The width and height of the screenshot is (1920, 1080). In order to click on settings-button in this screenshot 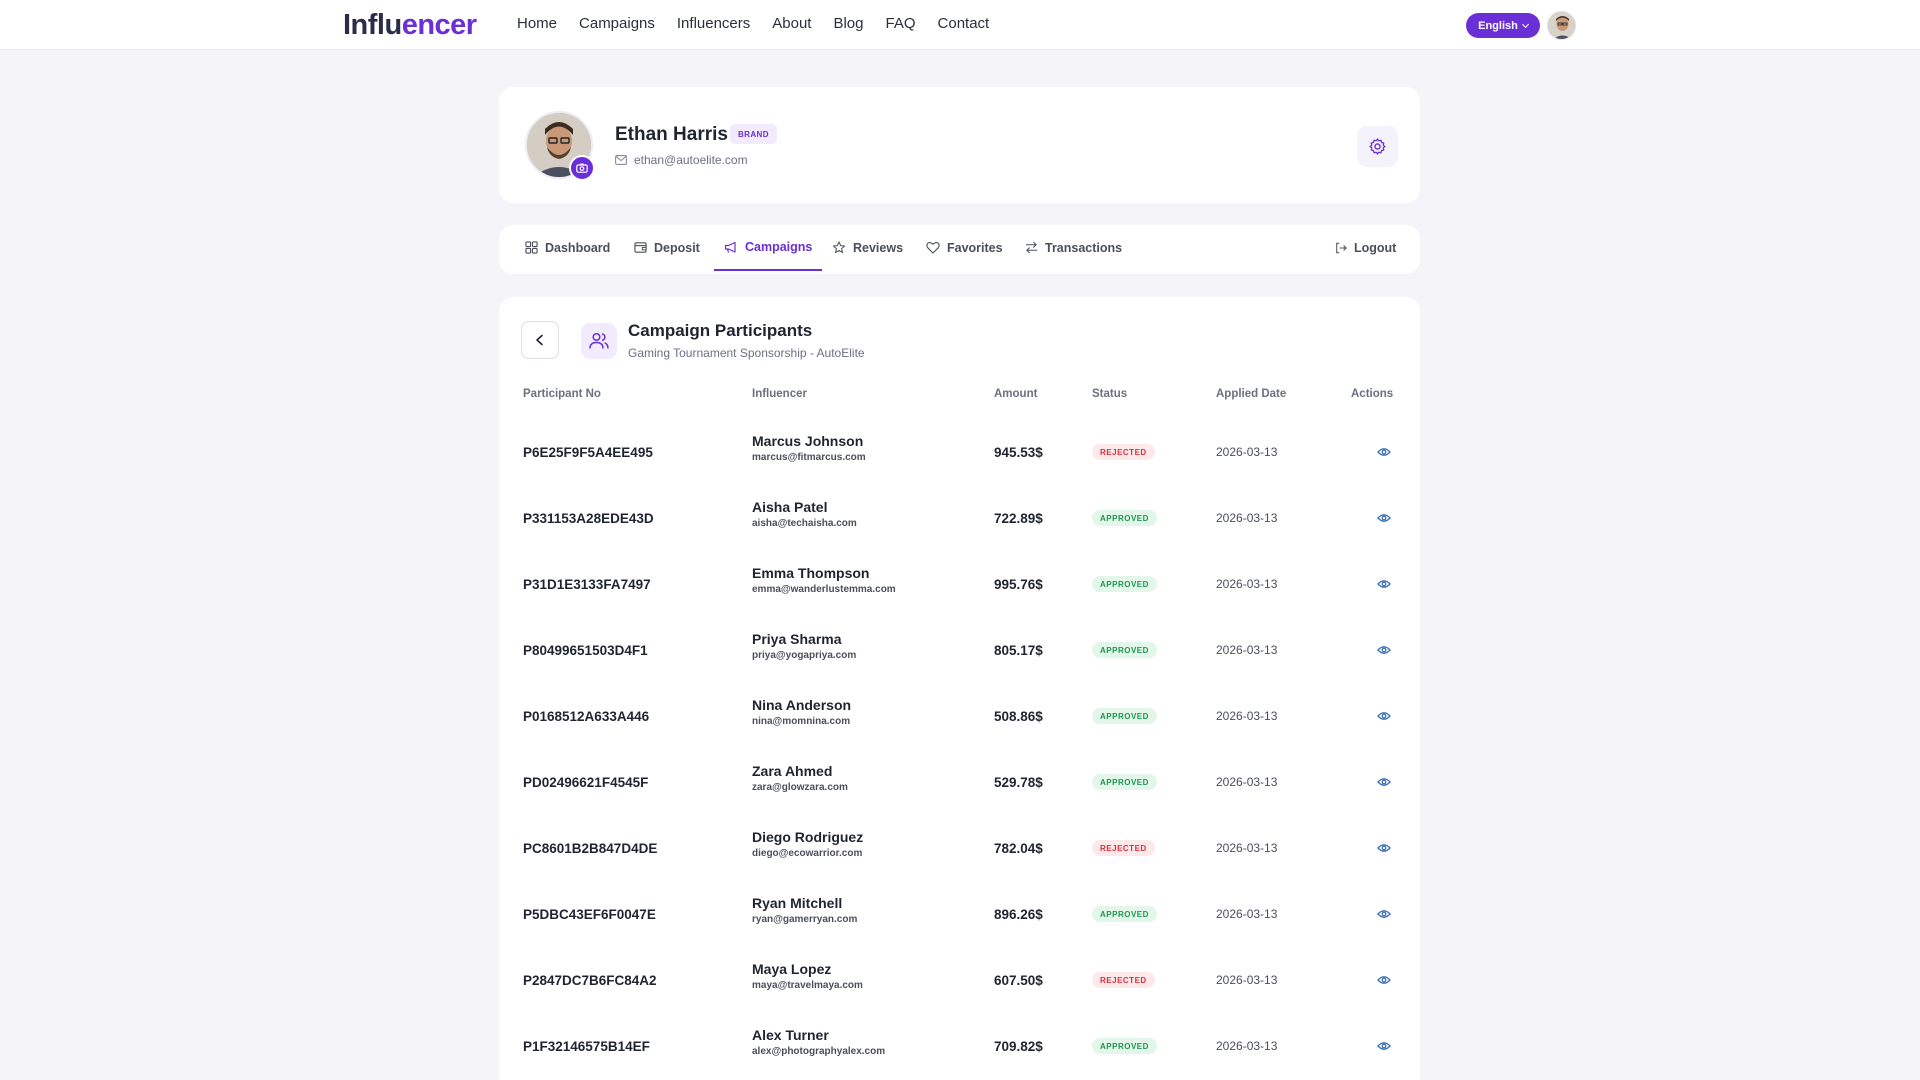, I will do `click(1377, 146)`.